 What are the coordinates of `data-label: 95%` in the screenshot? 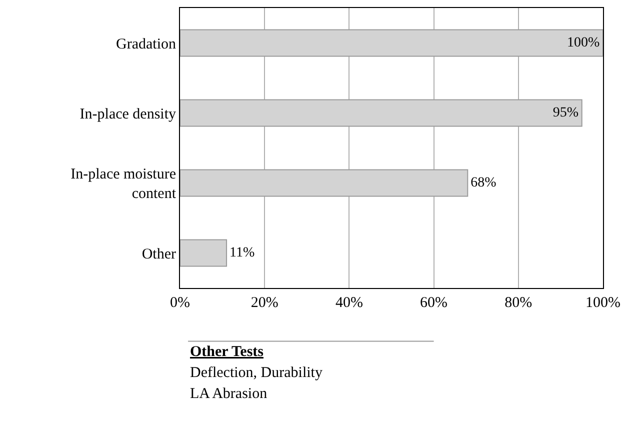 It's located at (565, 113).